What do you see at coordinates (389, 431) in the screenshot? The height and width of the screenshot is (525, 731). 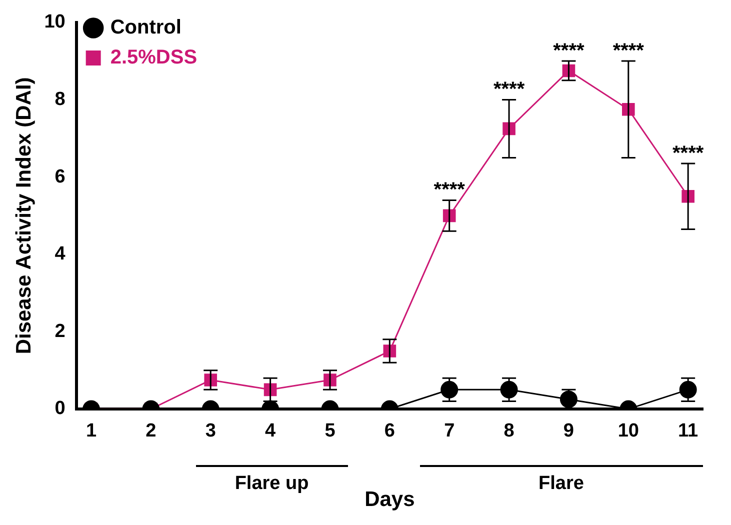 I see `x-tick-label: 6` at bounding box center [389, 431].